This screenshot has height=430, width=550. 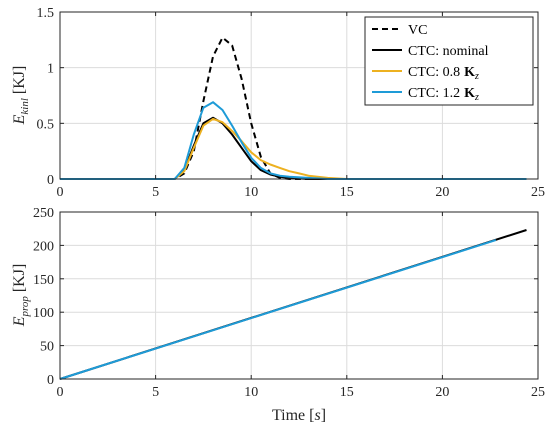 I want to click on series-line-ctc-nominal, so click(x=293, y=148).